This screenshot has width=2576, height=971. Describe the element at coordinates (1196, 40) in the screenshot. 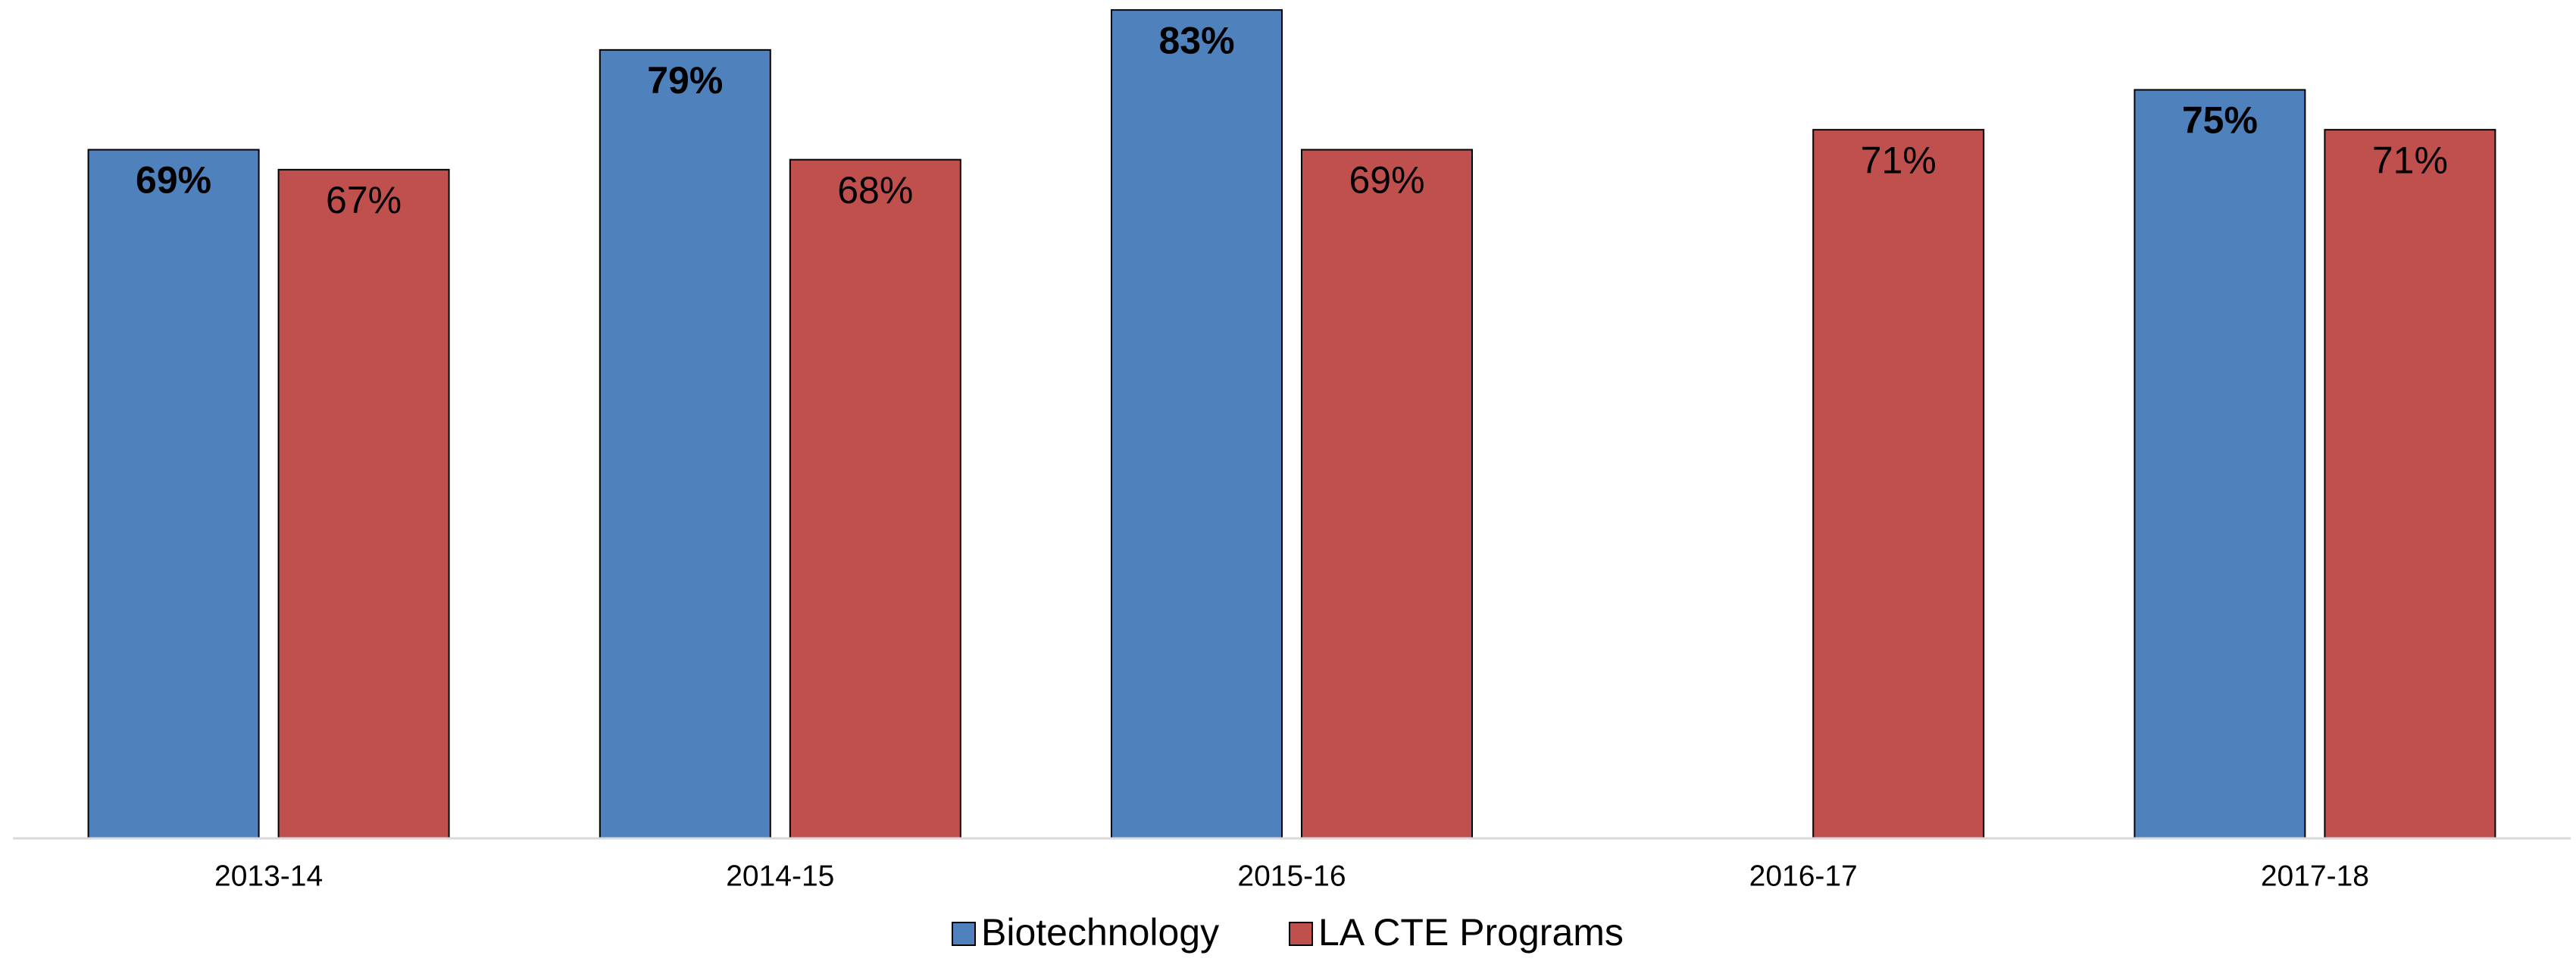

I see `data-label: 83%` at that location.